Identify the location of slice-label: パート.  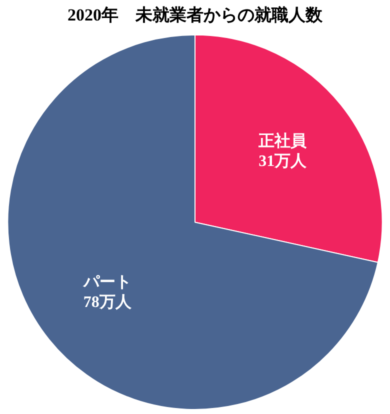
(107, 282).